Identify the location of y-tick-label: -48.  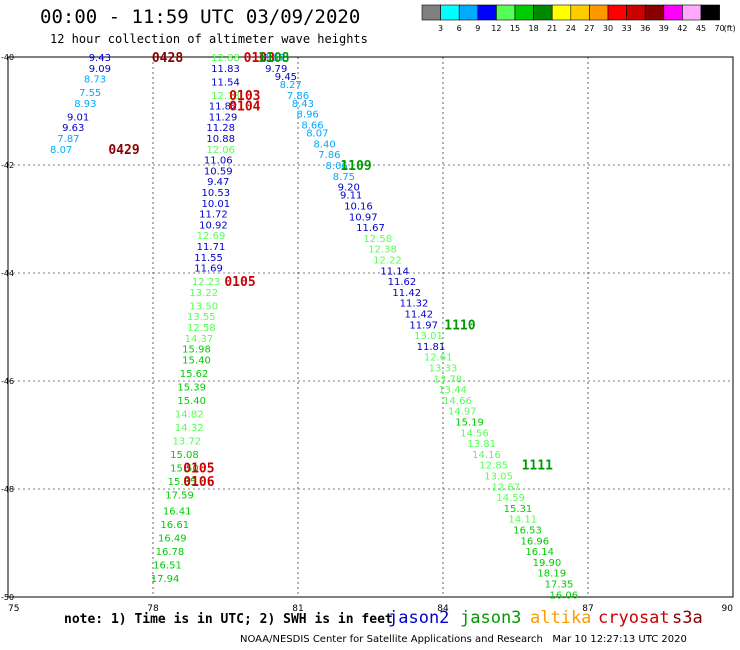
(7, 489).